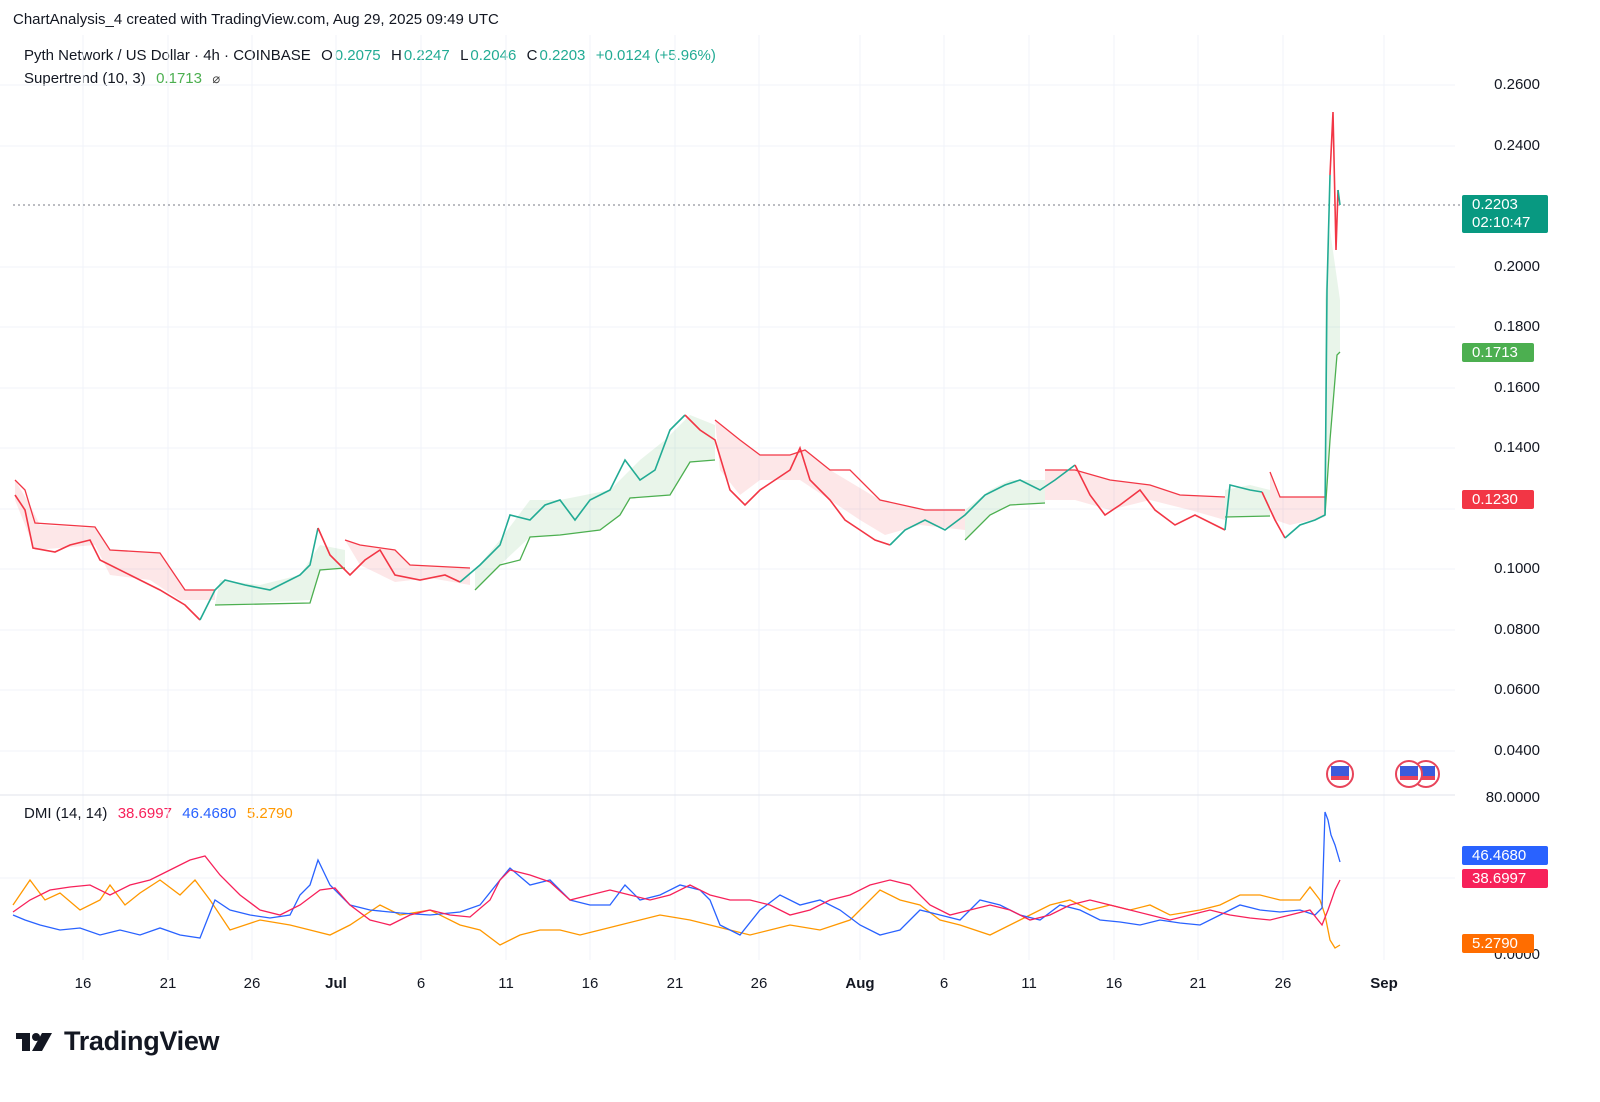 This screenshot has width=1600, height=1102. I want to click on time-tick: Jul, so click(336, 983).